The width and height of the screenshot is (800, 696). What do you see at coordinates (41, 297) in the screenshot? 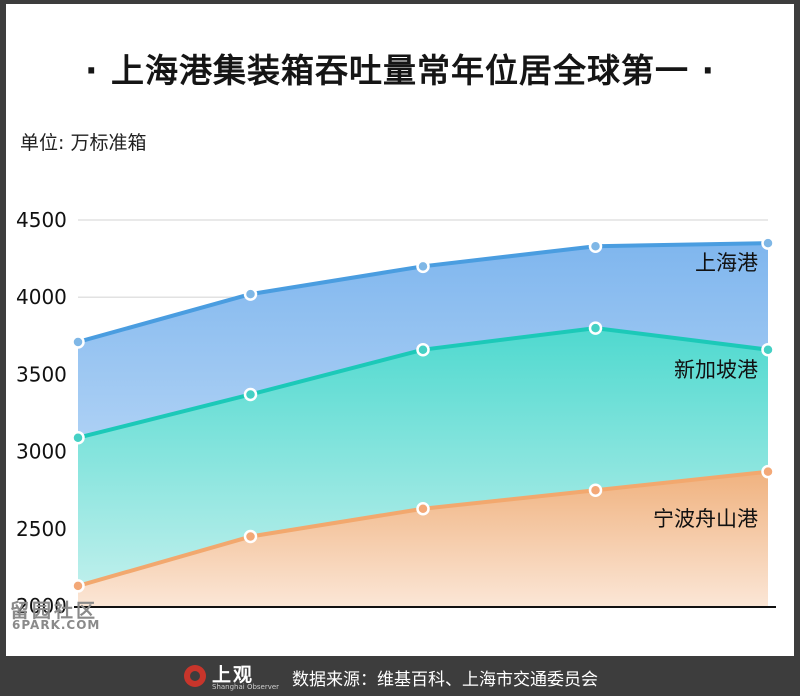
I see `y-tick-4000: 4000` at bounding box center [41, 297].